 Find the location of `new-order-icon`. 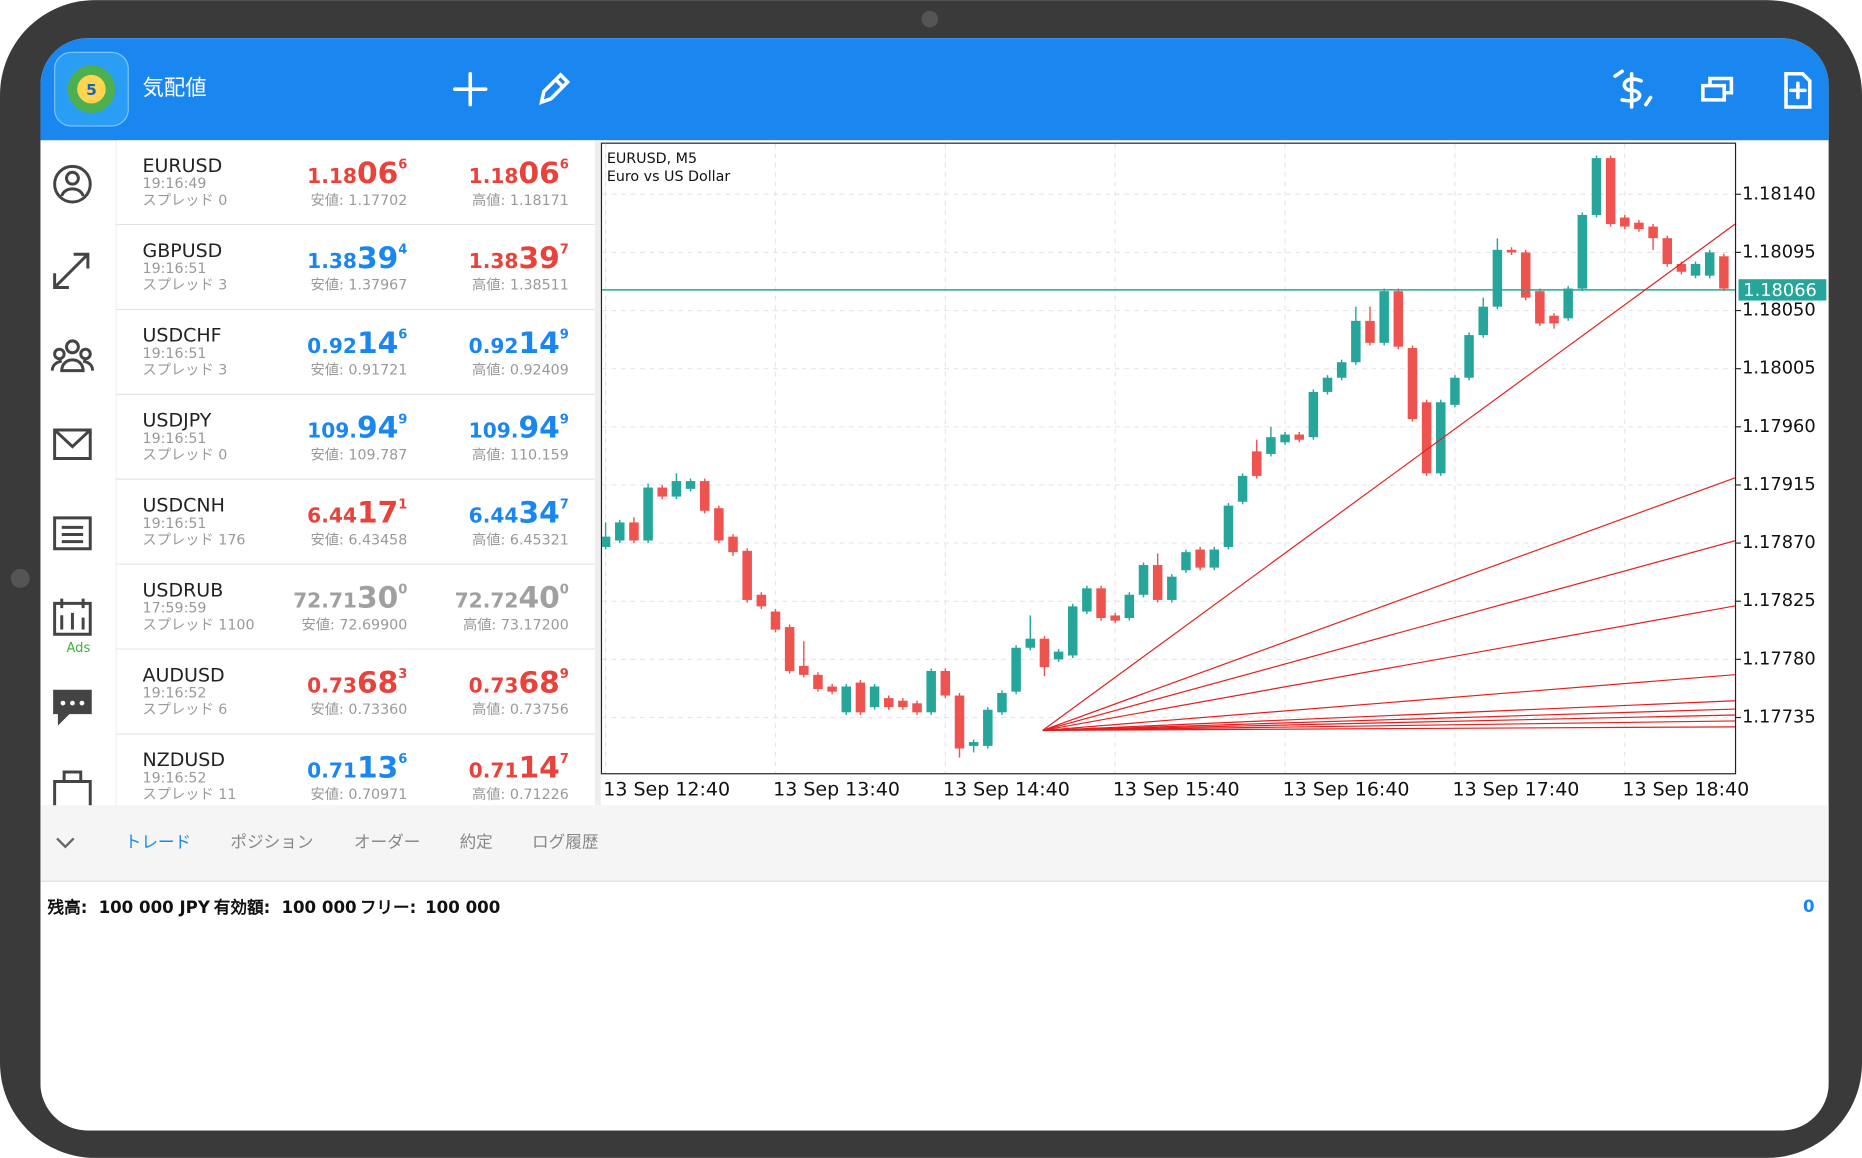

new-order-icon is located at coordinates (1798, 90).